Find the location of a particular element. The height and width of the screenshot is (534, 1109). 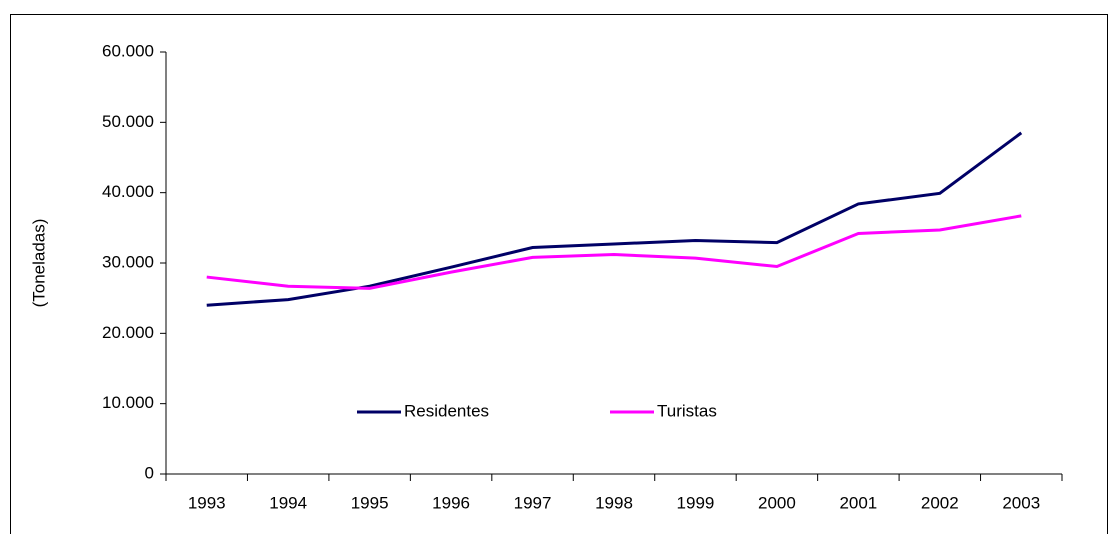

legend-label: Turistas is located at coordinates (687, 410).